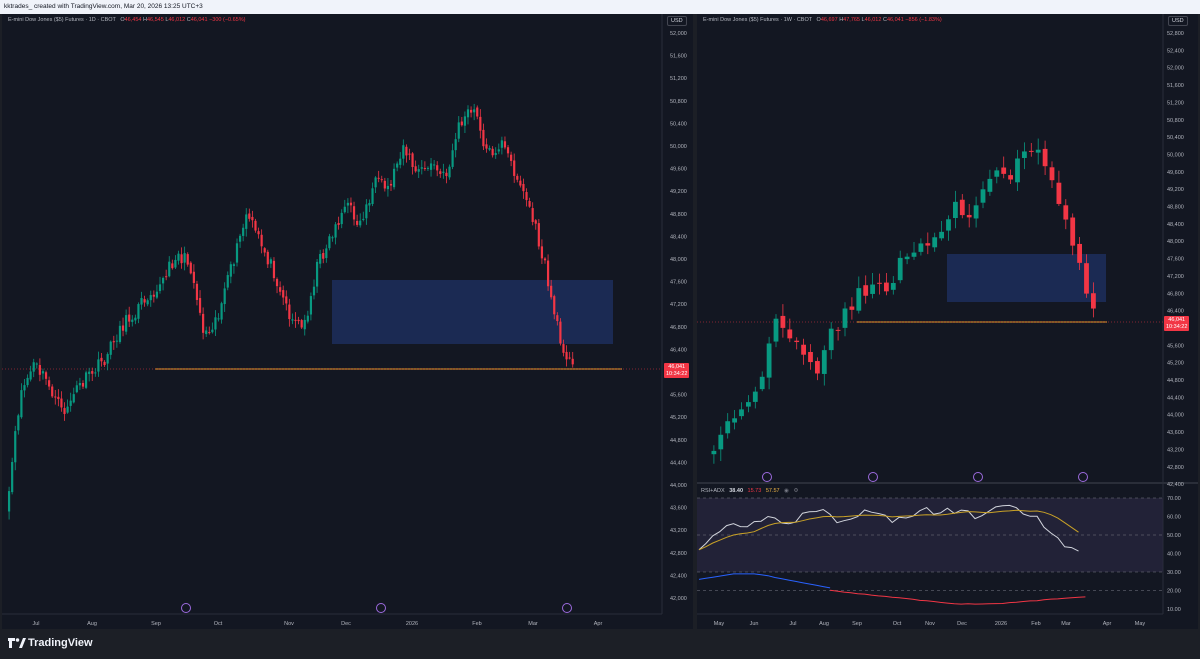  Describe the element at coordinates (1177, 323) in the screenshot. I see `weekly-last-price-tag: 46,041 10:34:22` at that location.